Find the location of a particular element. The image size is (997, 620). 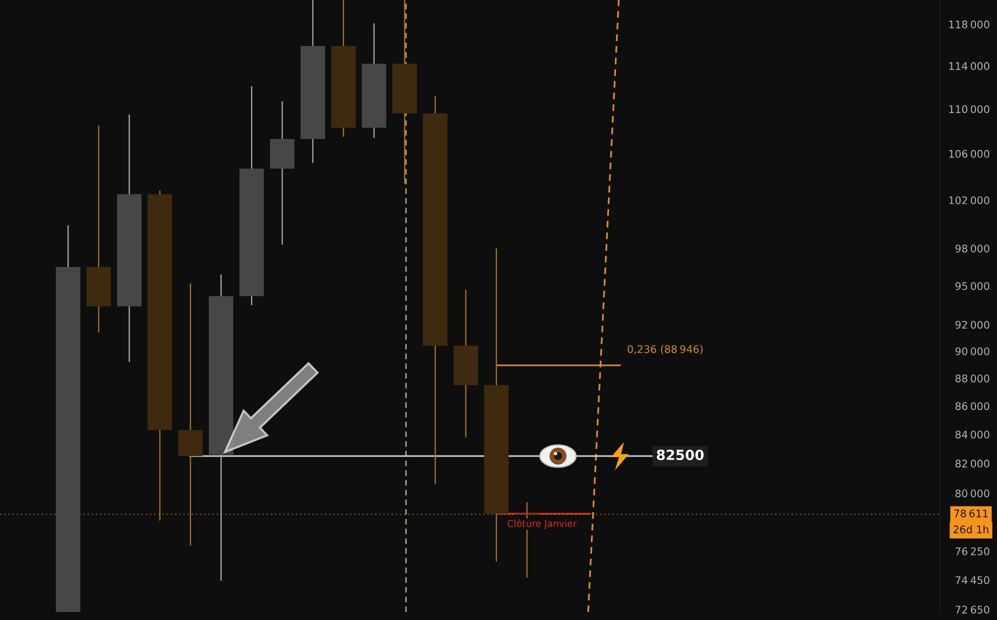

y-tick-label: 118 000 is located at coordinates (969, 24).